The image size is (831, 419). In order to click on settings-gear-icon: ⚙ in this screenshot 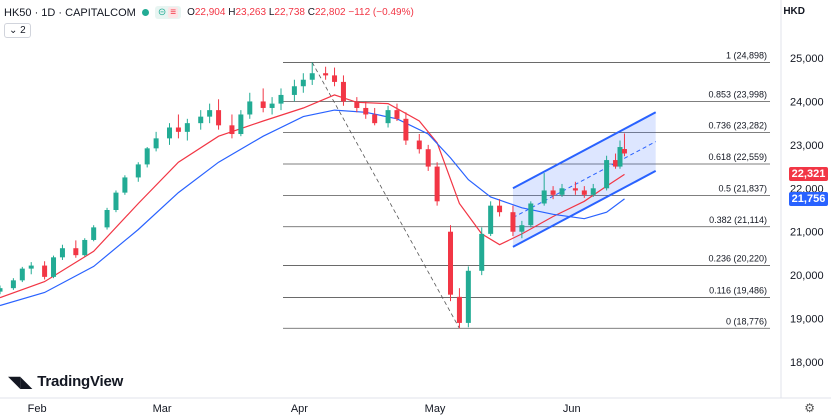, I will do `click(809, 408)`.